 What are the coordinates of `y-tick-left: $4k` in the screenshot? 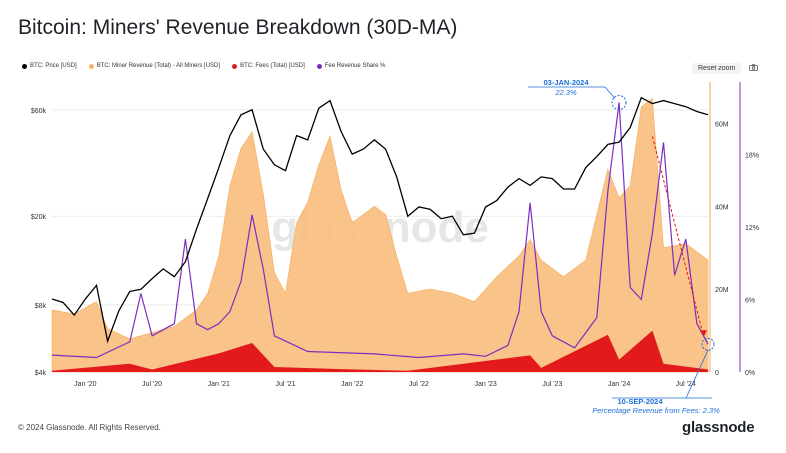 It's located at (41, 373).